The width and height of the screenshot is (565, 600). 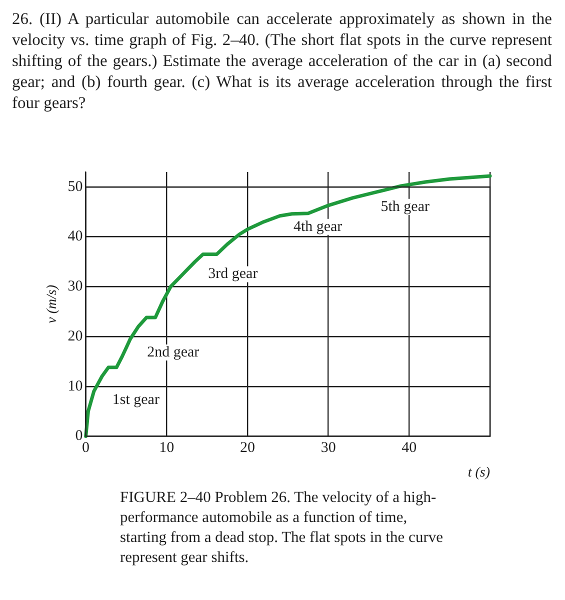 I want to click on x-tick-label: 40, so click(x=409, y=448).